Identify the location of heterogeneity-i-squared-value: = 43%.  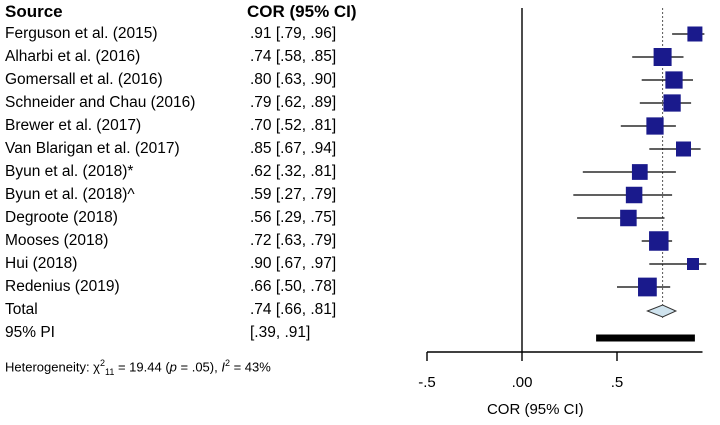
(250, 367).